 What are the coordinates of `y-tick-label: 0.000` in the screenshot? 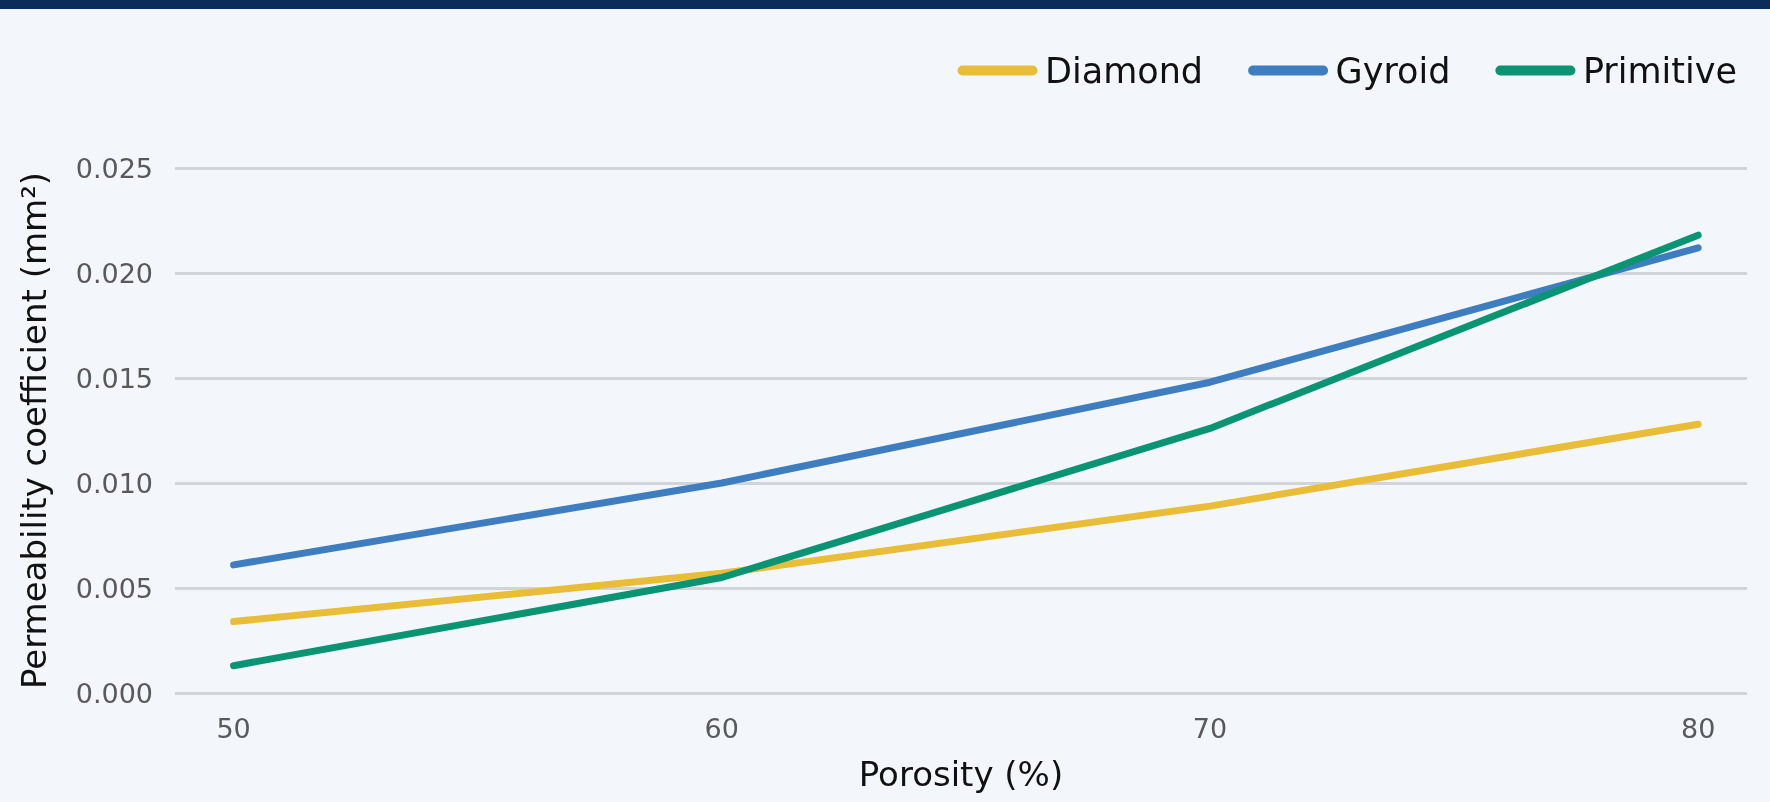 It's located at (114, 693).